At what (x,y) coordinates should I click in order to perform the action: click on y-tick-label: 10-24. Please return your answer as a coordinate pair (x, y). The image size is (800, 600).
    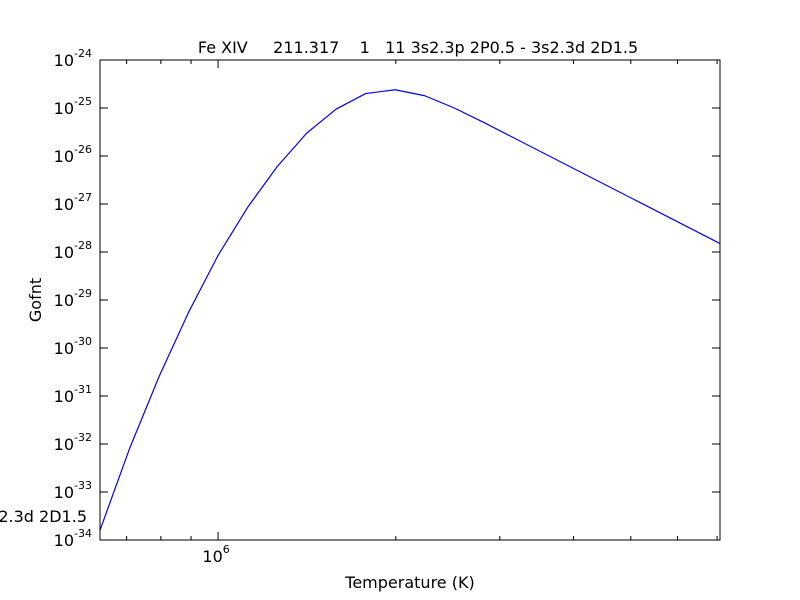
    Looking at the image, I should click on (73, 58).